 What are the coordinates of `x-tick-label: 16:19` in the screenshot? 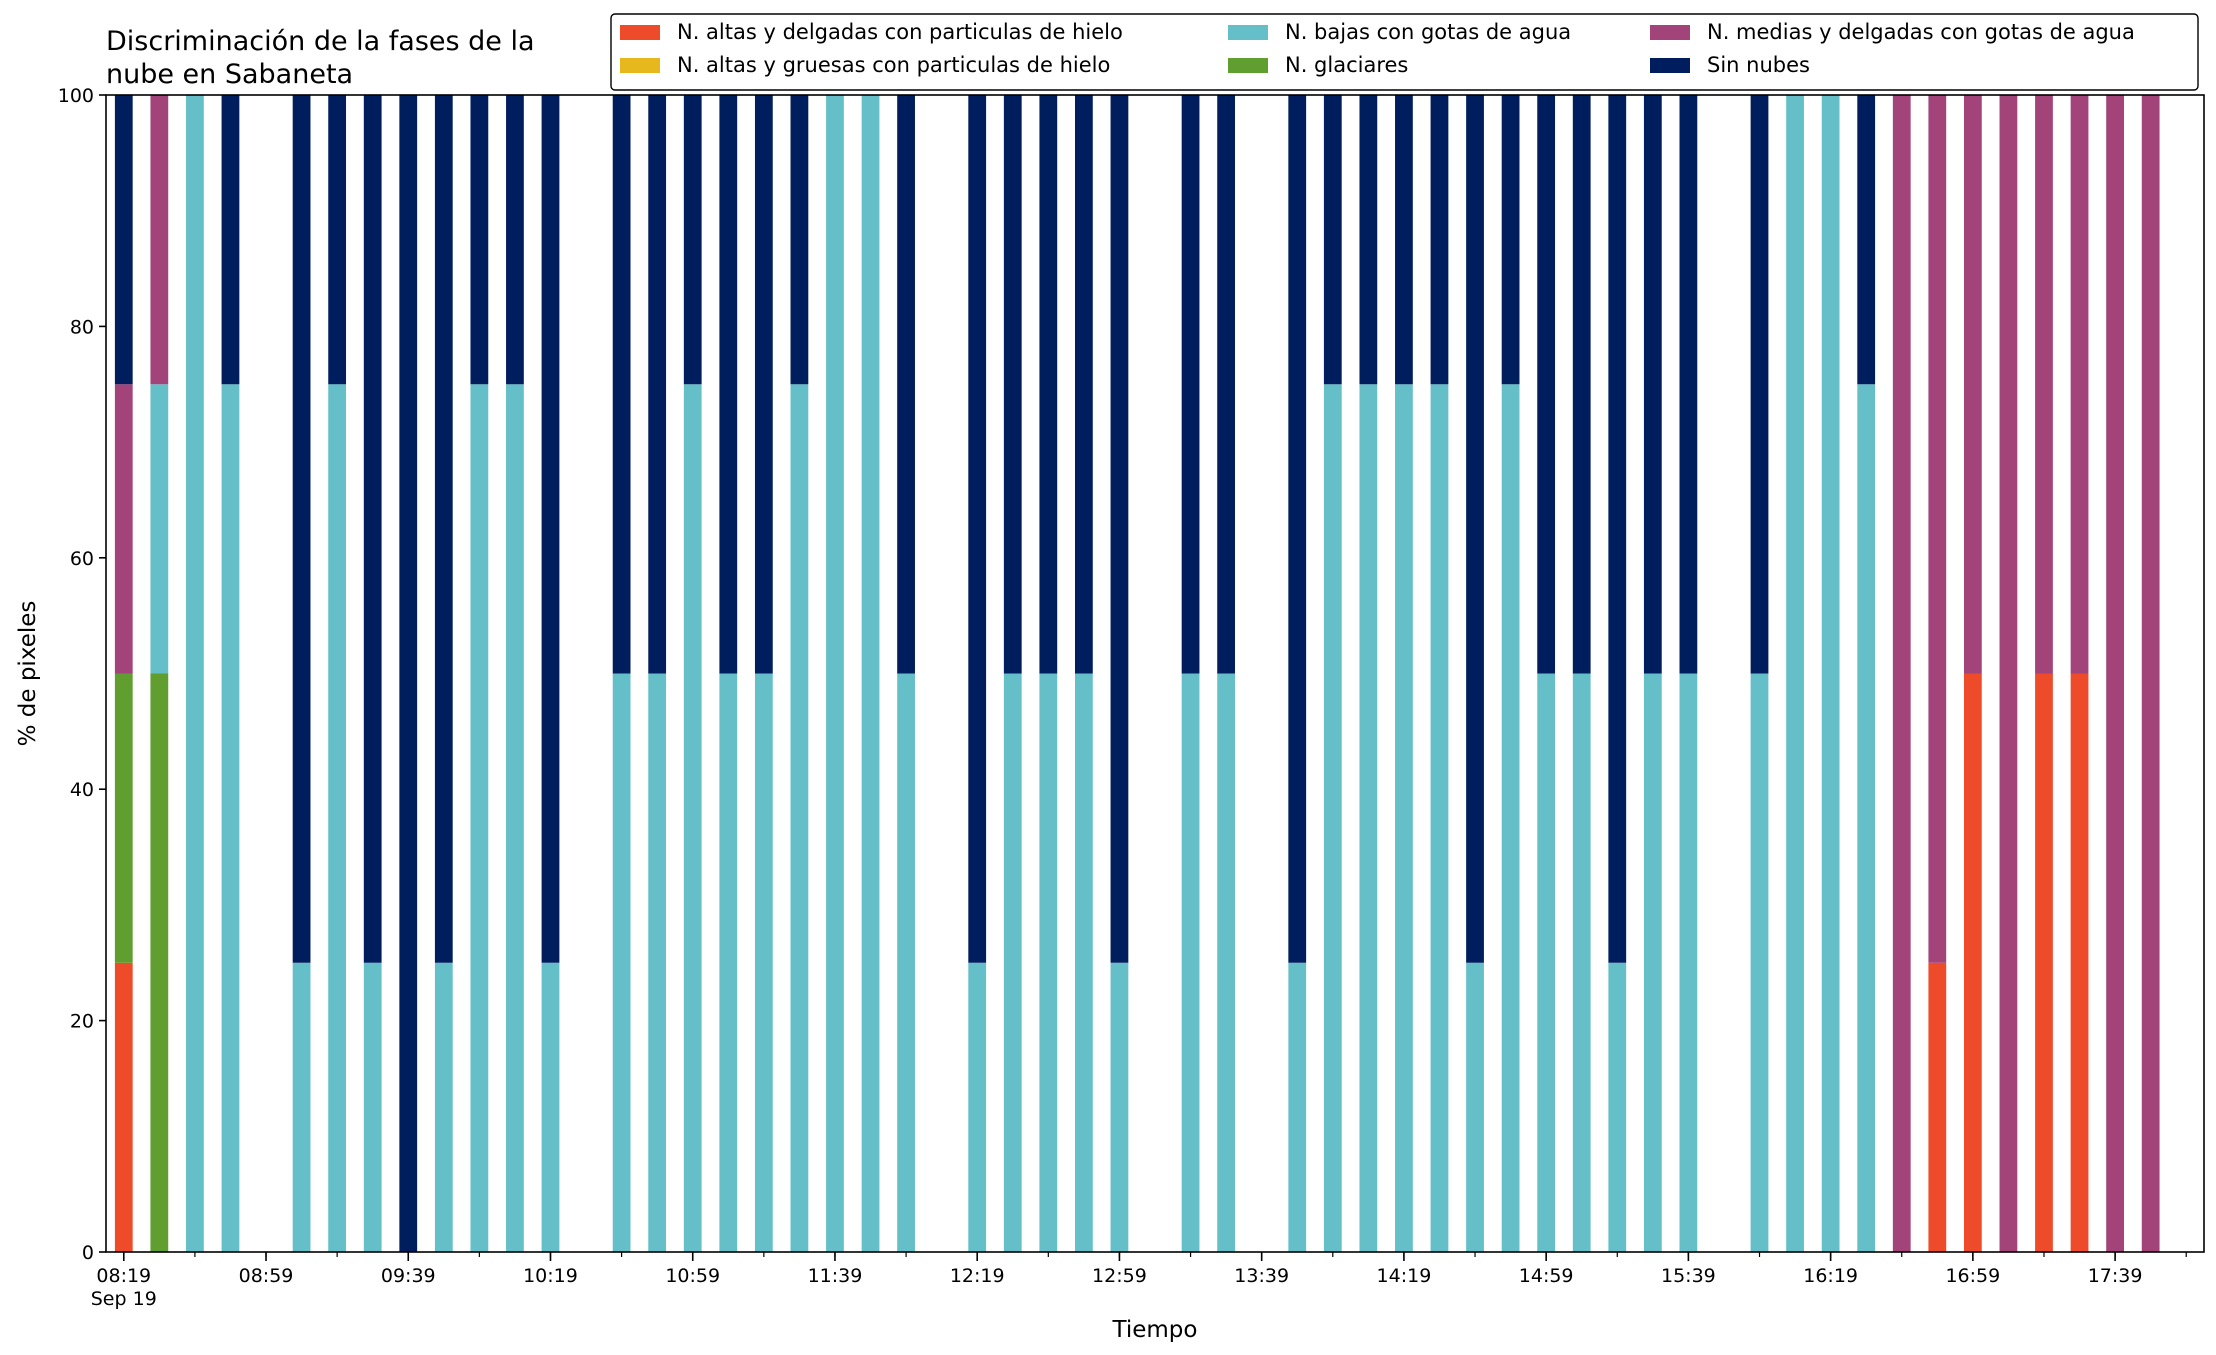 It's located at (1830, 1276).